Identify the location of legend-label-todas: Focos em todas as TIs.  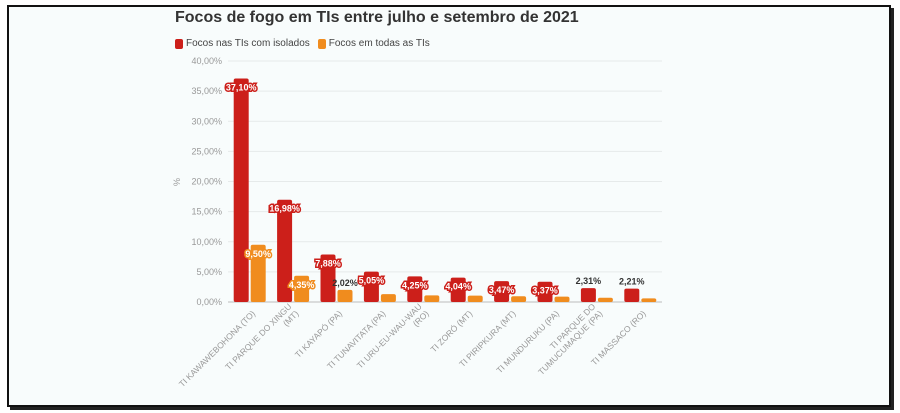
(379, 43).